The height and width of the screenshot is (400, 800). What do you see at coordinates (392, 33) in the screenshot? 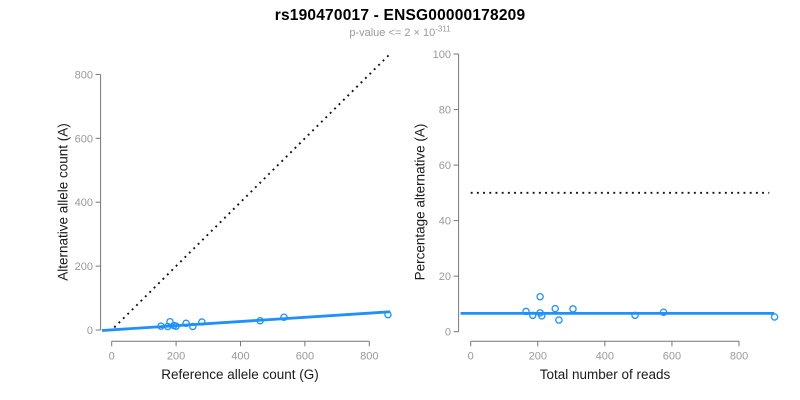
I see `subtitle-text: p-value <= 2 × 10` at bounding box center [392, 33].